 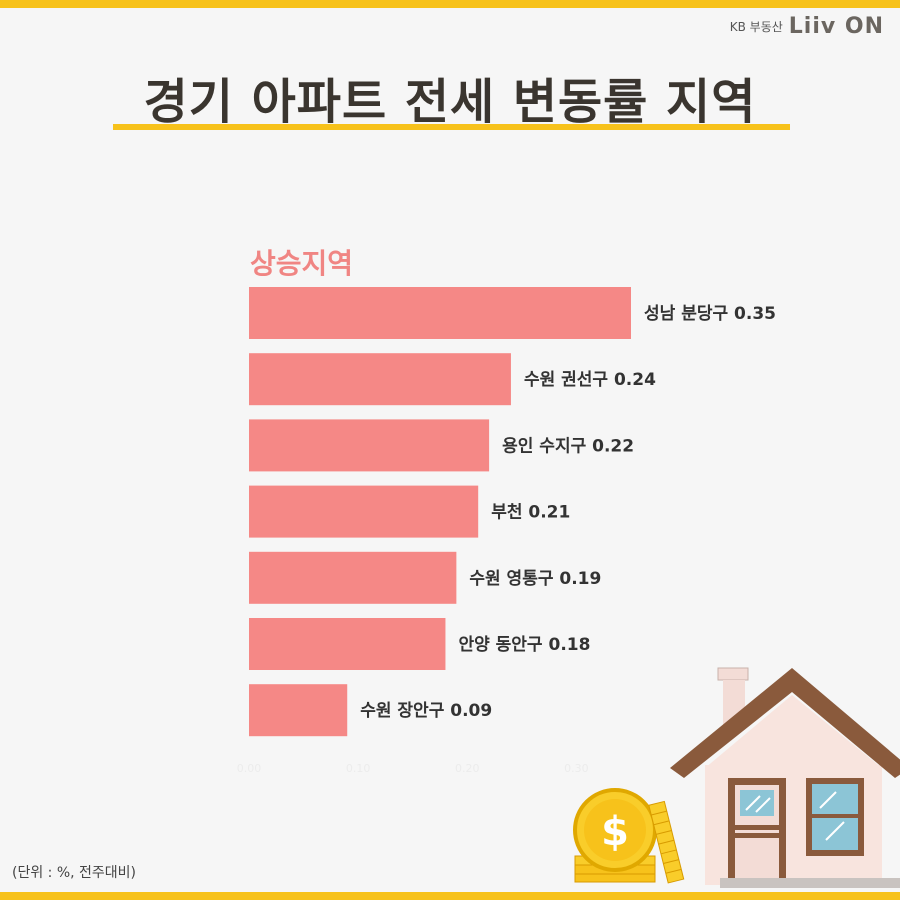 What do you see at coordinates (785, 777) in the screenshot?
I see `house-icon` at bounding box center [785, 777].